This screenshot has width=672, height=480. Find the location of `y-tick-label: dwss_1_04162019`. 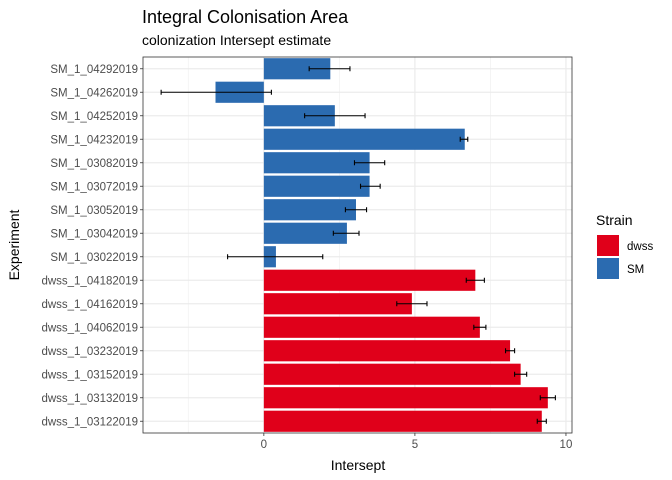

y-tick-label: dwss_1_04162019 is located at coordinates (89, 305).